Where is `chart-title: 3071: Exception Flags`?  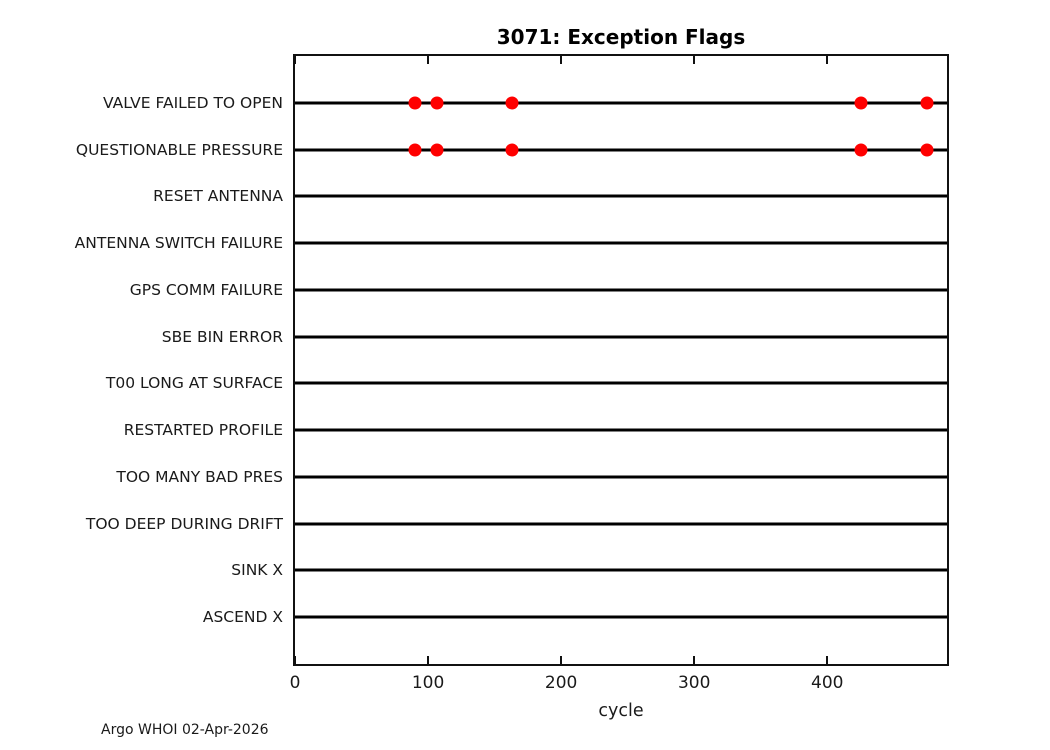 chart-title: 3071: Exception Flags is located at coordinates (621, 37).